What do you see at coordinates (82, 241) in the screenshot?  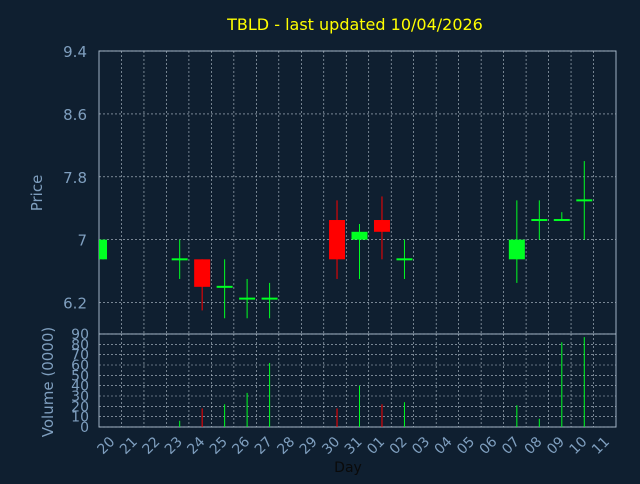 I see `price-tick-label: 7` at bounding box center [82, 241].